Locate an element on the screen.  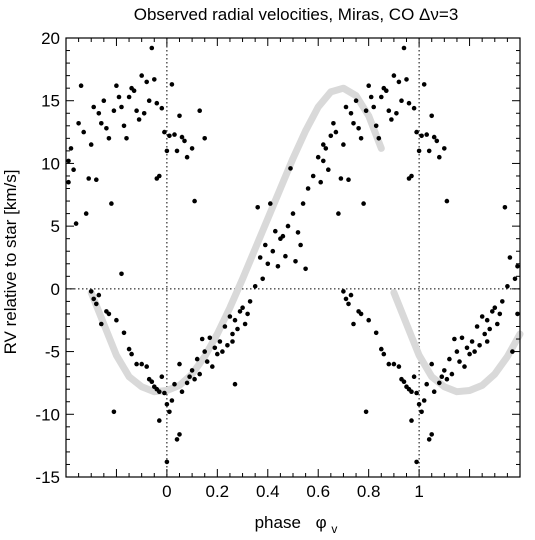
x-tick-label: 0.2 is located at coordinates (218, 491).